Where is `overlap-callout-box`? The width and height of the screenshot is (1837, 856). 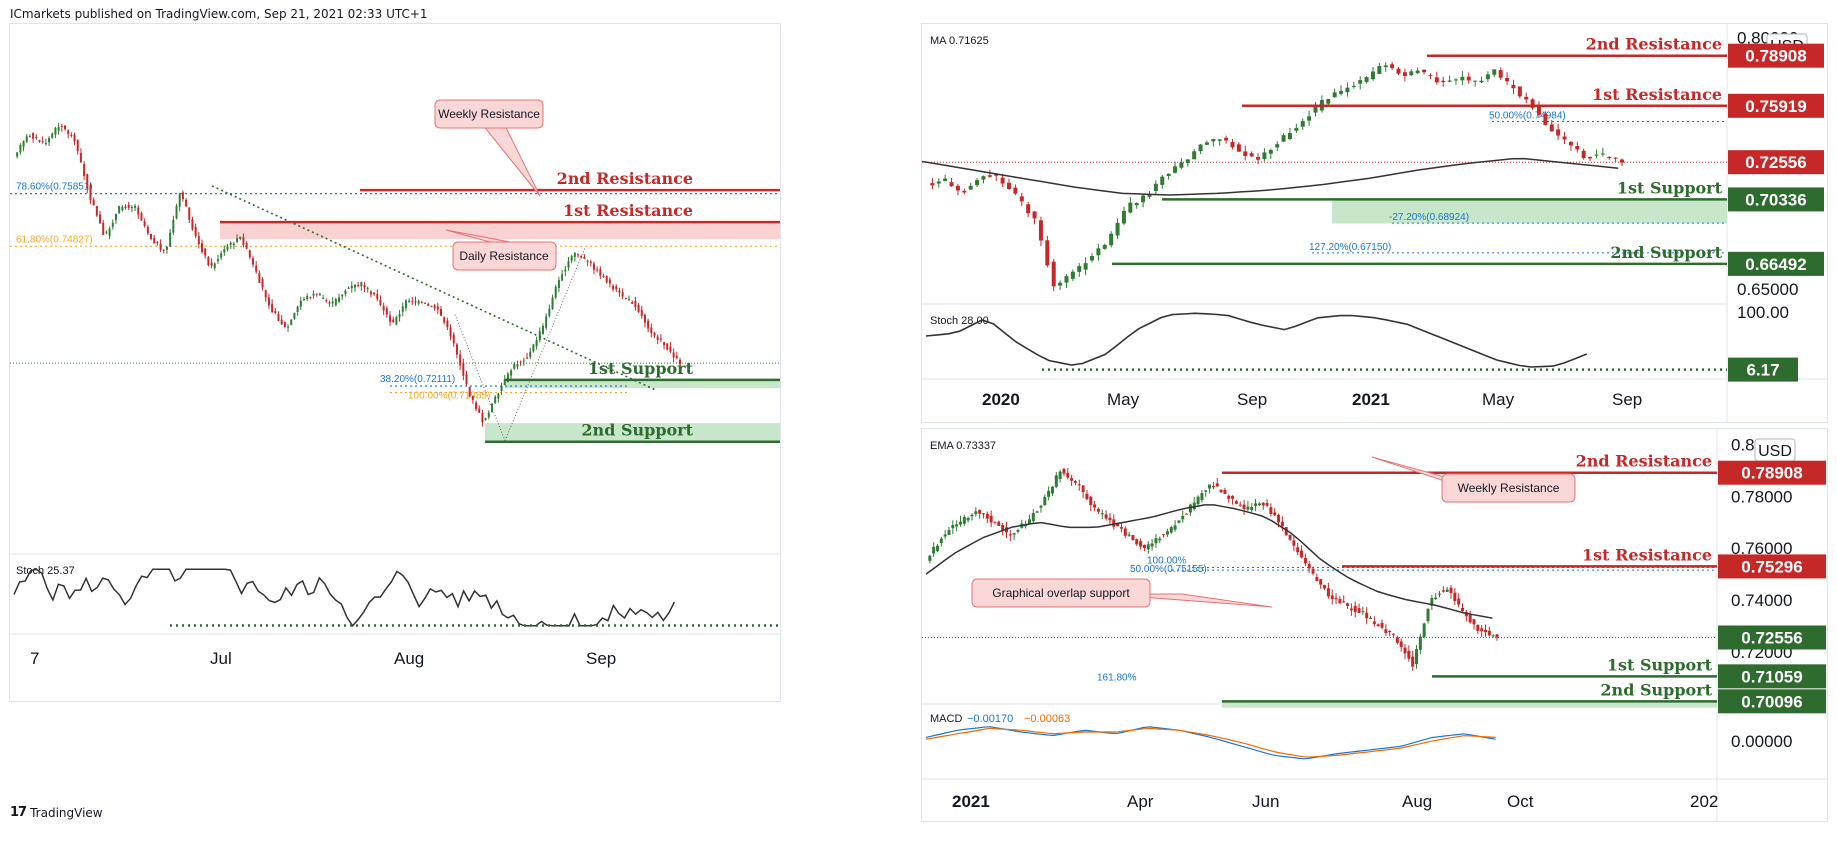 overlap-callout-box is located at coordinates (1061, 593).